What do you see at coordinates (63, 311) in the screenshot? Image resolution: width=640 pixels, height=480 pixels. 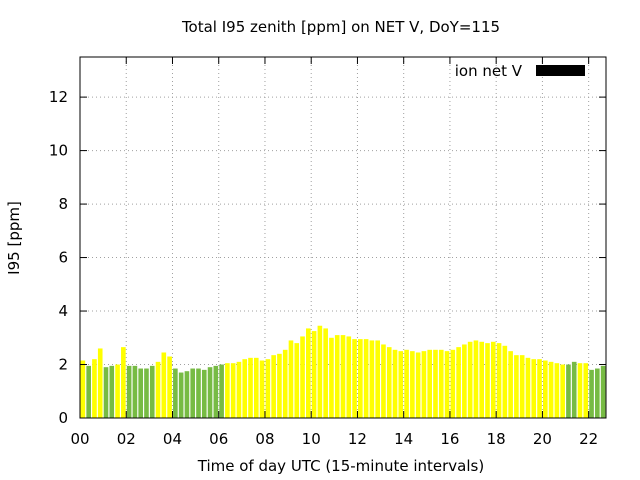 I see `y-tick-label: 4` at bounding box center [63, 311].